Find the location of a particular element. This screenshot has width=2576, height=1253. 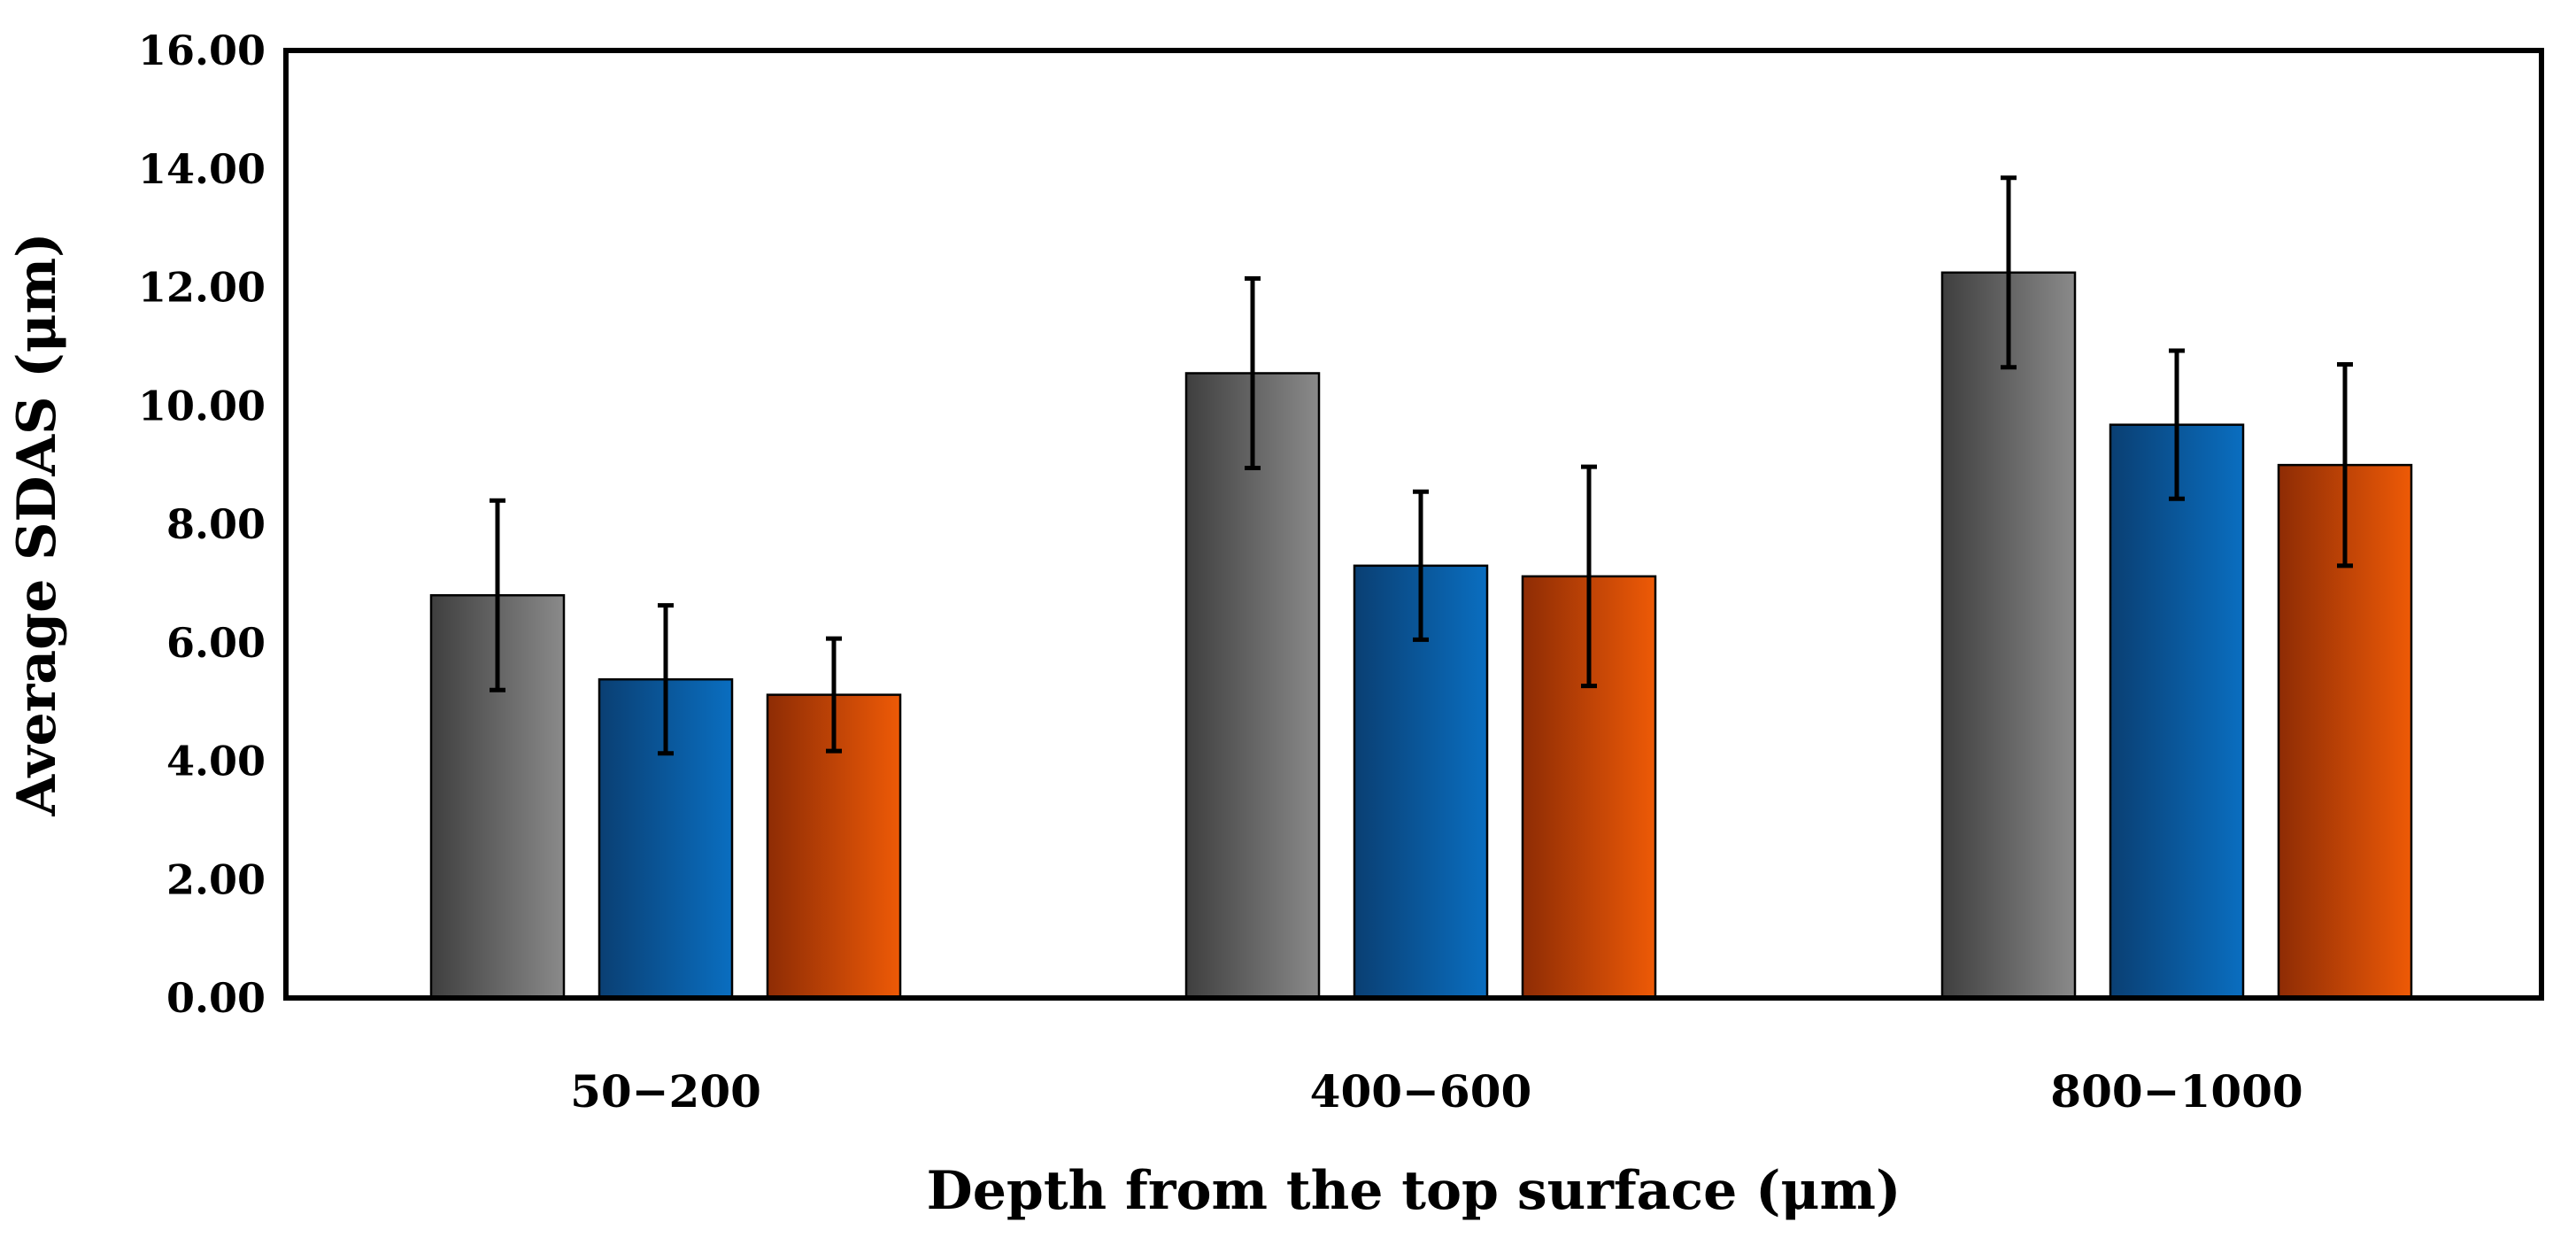

y-tick-label-2: 4.00 is located at coordinates (216, 762).